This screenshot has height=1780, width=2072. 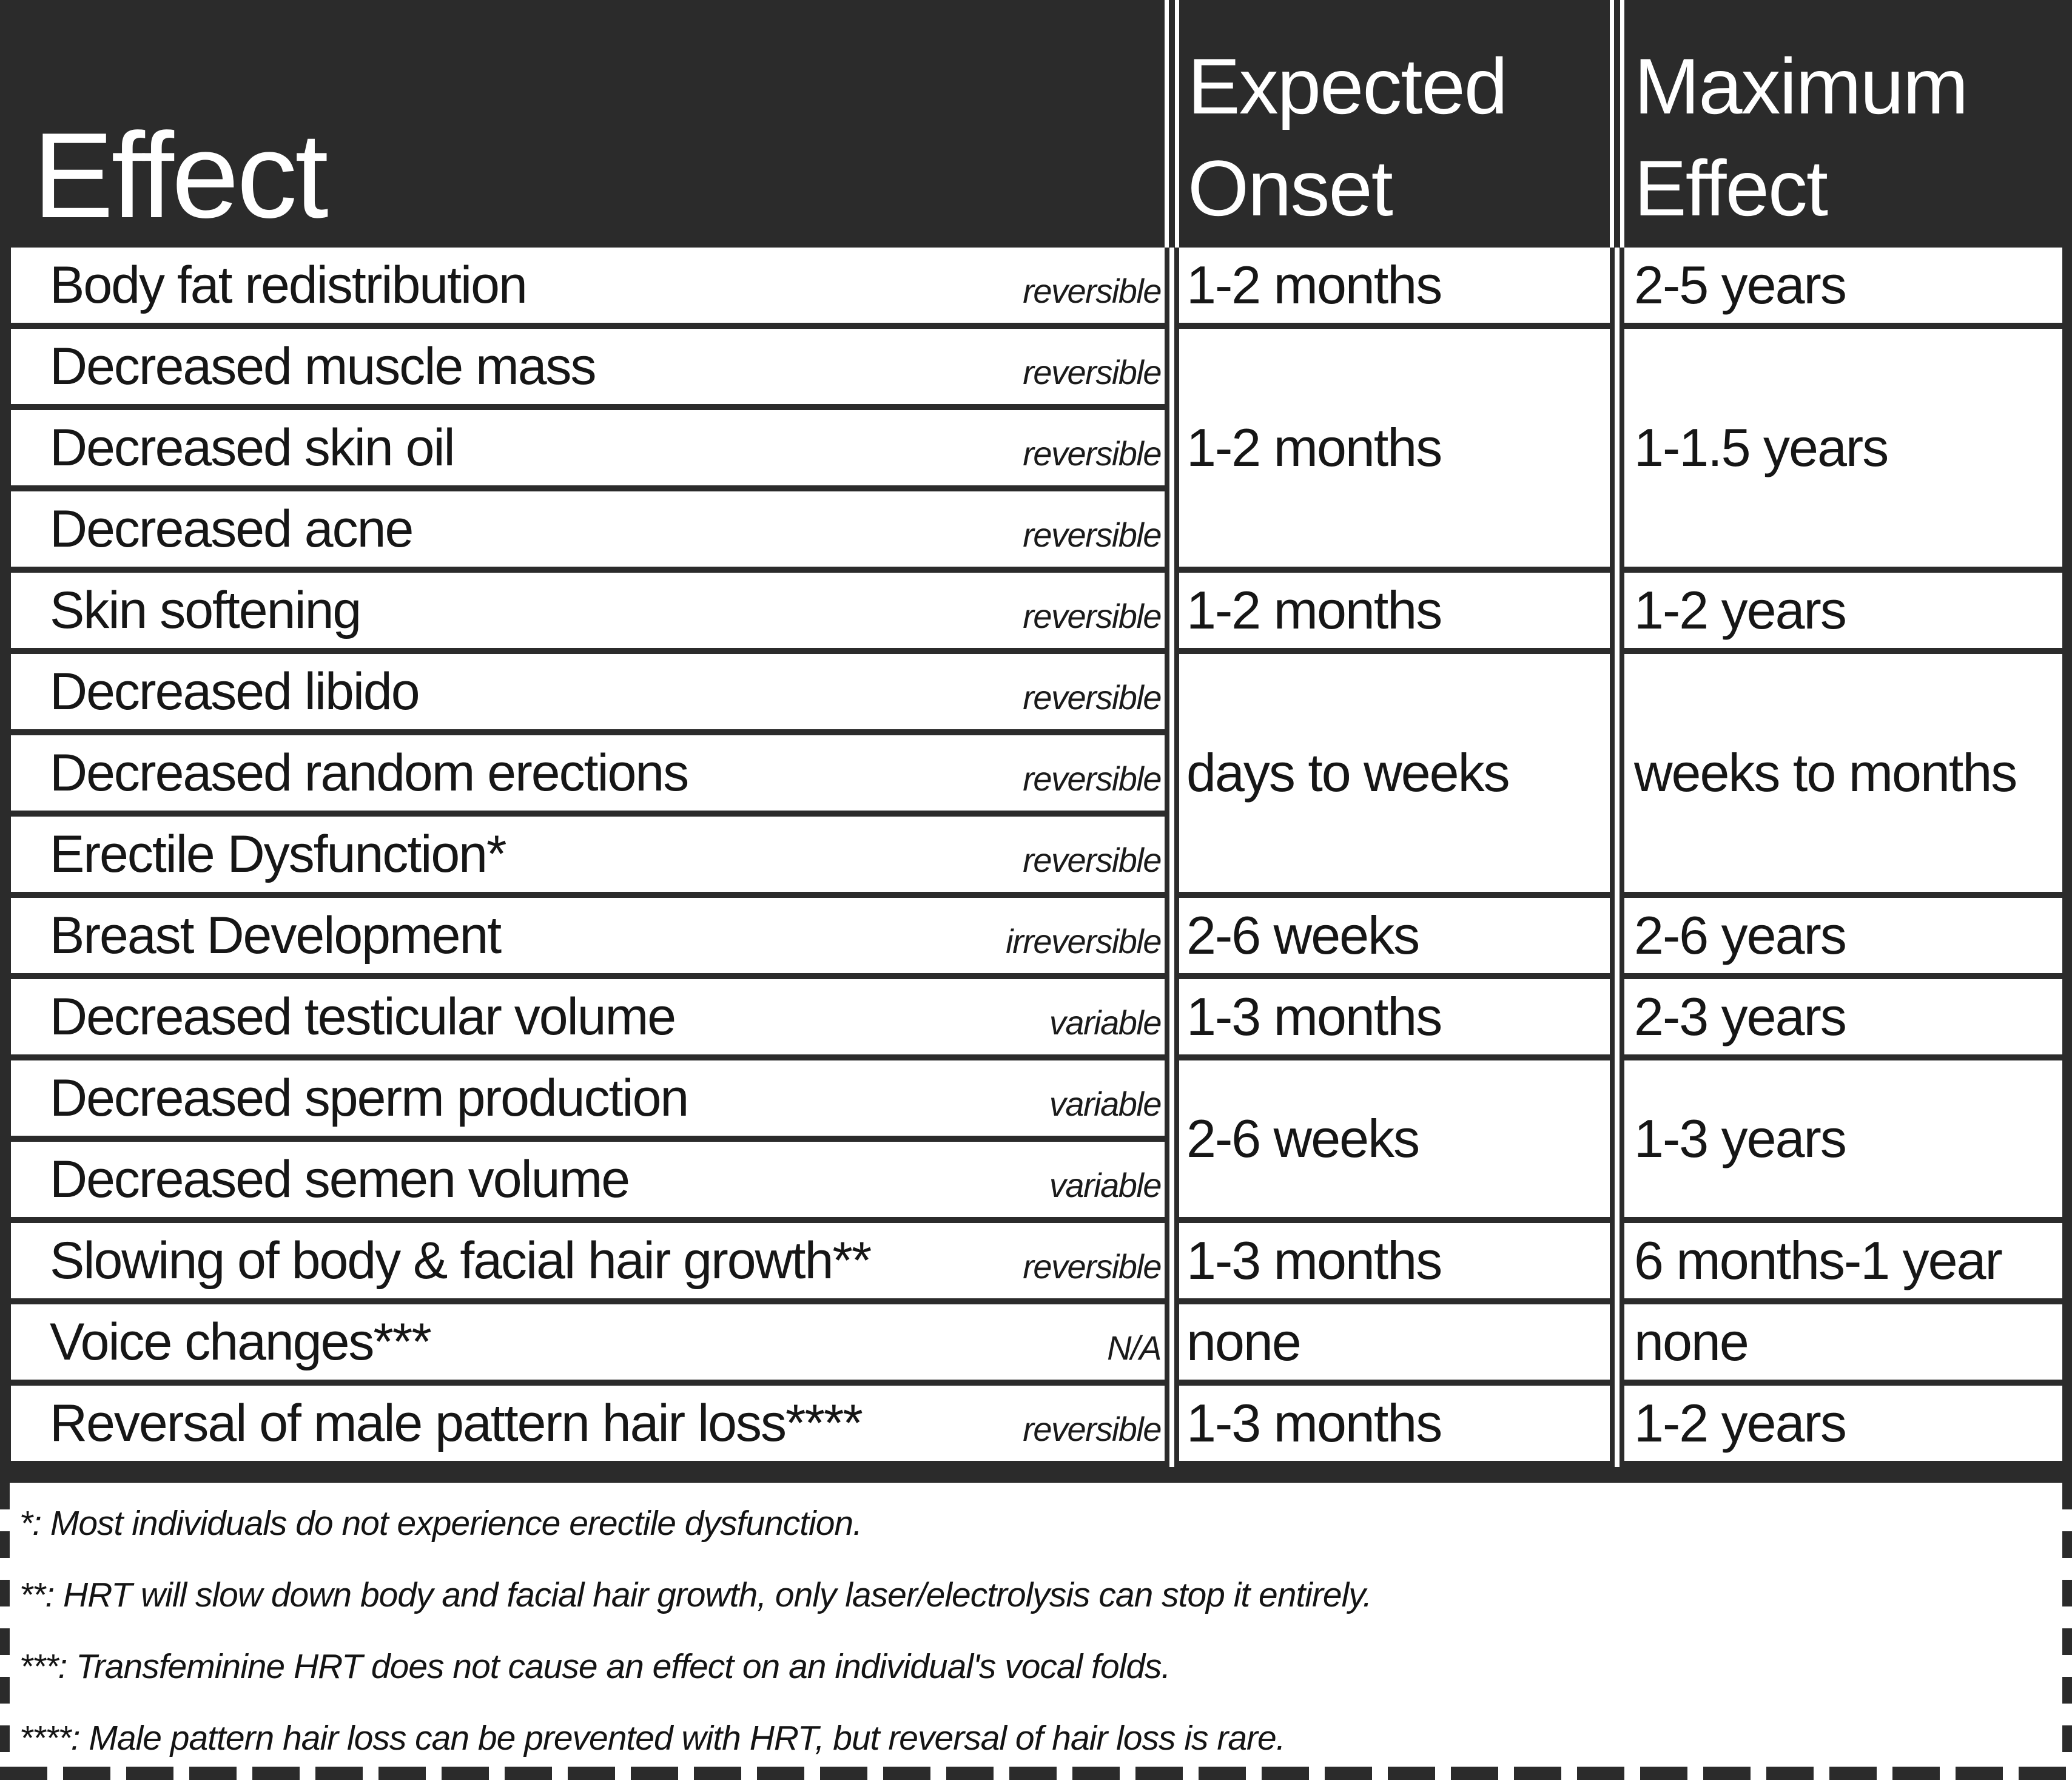 What do you see at coordinates (235, 691) in the screenshot?
I see `effect-label: Decreased libido` at bounding box center [235, 691].